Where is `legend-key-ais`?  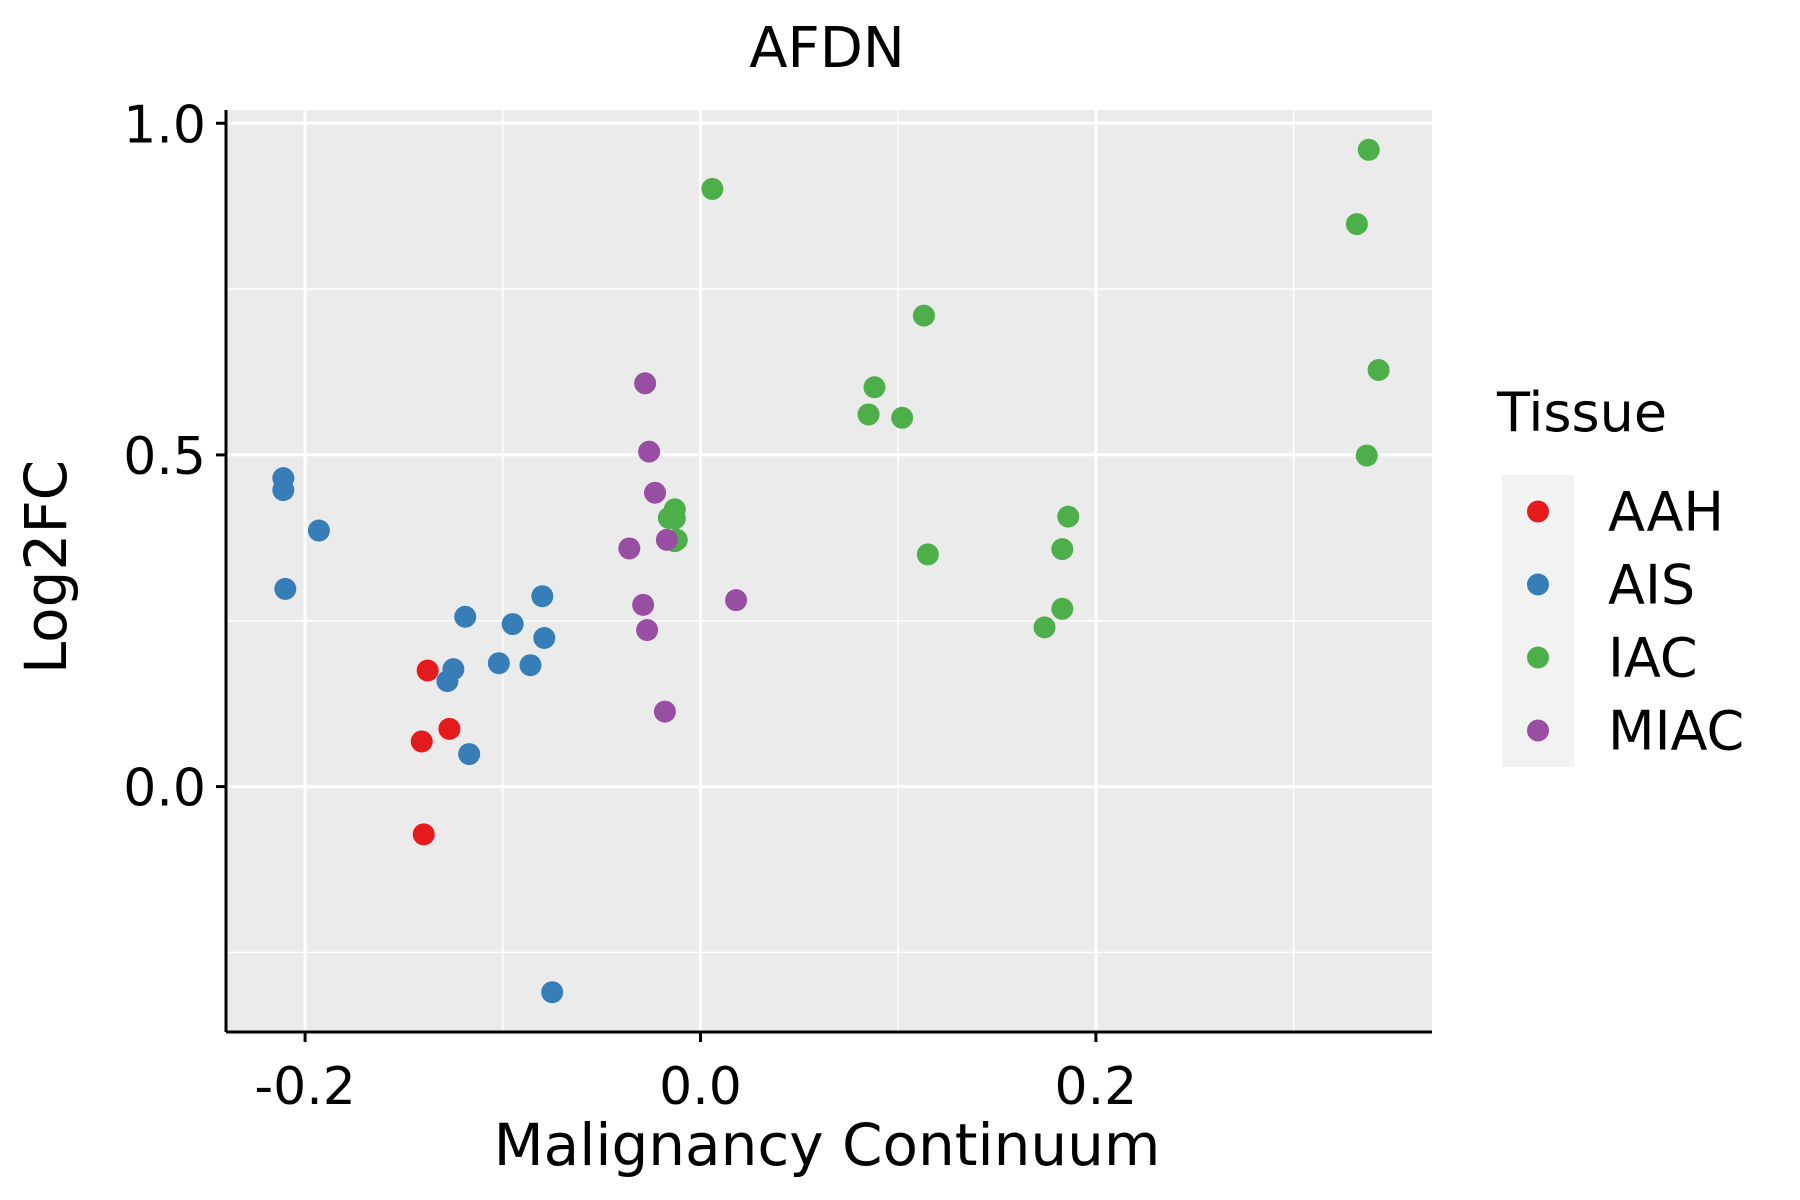 legend-key-ais is located at coordinates (1538, 584).